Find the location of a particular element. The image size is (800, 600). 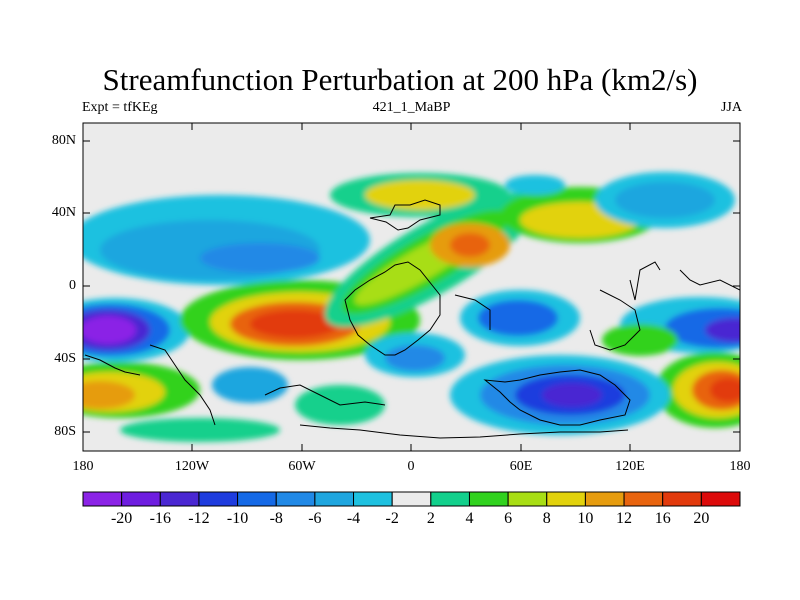

asia-coast is located at coordinates (615, 320).